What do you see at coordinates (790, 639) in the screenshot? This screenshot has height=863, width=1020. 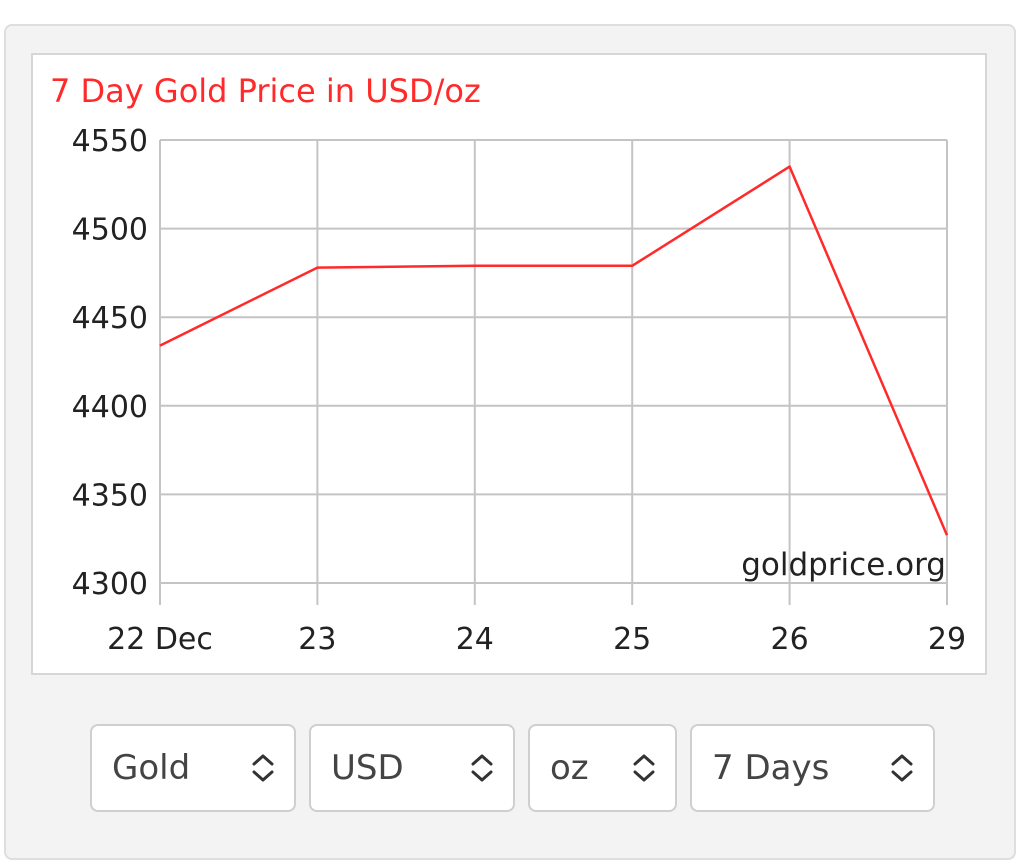 I see `x-tick-label: 26` at bounding box center [790, 639].